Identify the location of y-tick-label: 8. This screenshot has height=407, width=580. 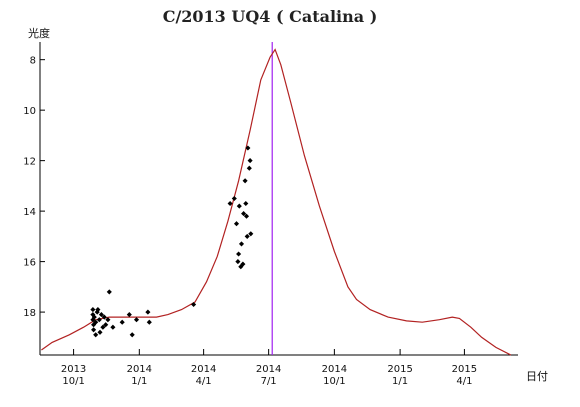
(33, 61).